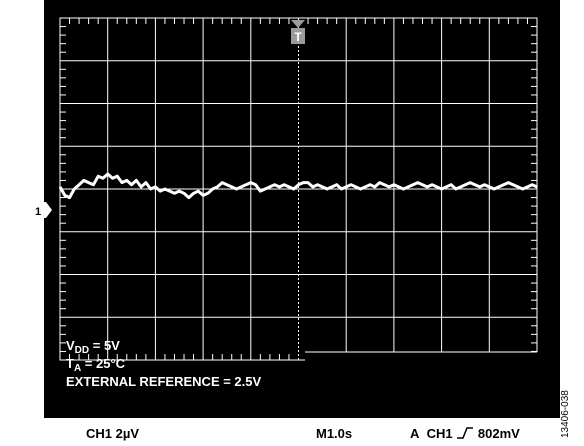 The height and width of the screenshot is (446, 584). I want to click on trigger-source-a: A, so click(415, 433).